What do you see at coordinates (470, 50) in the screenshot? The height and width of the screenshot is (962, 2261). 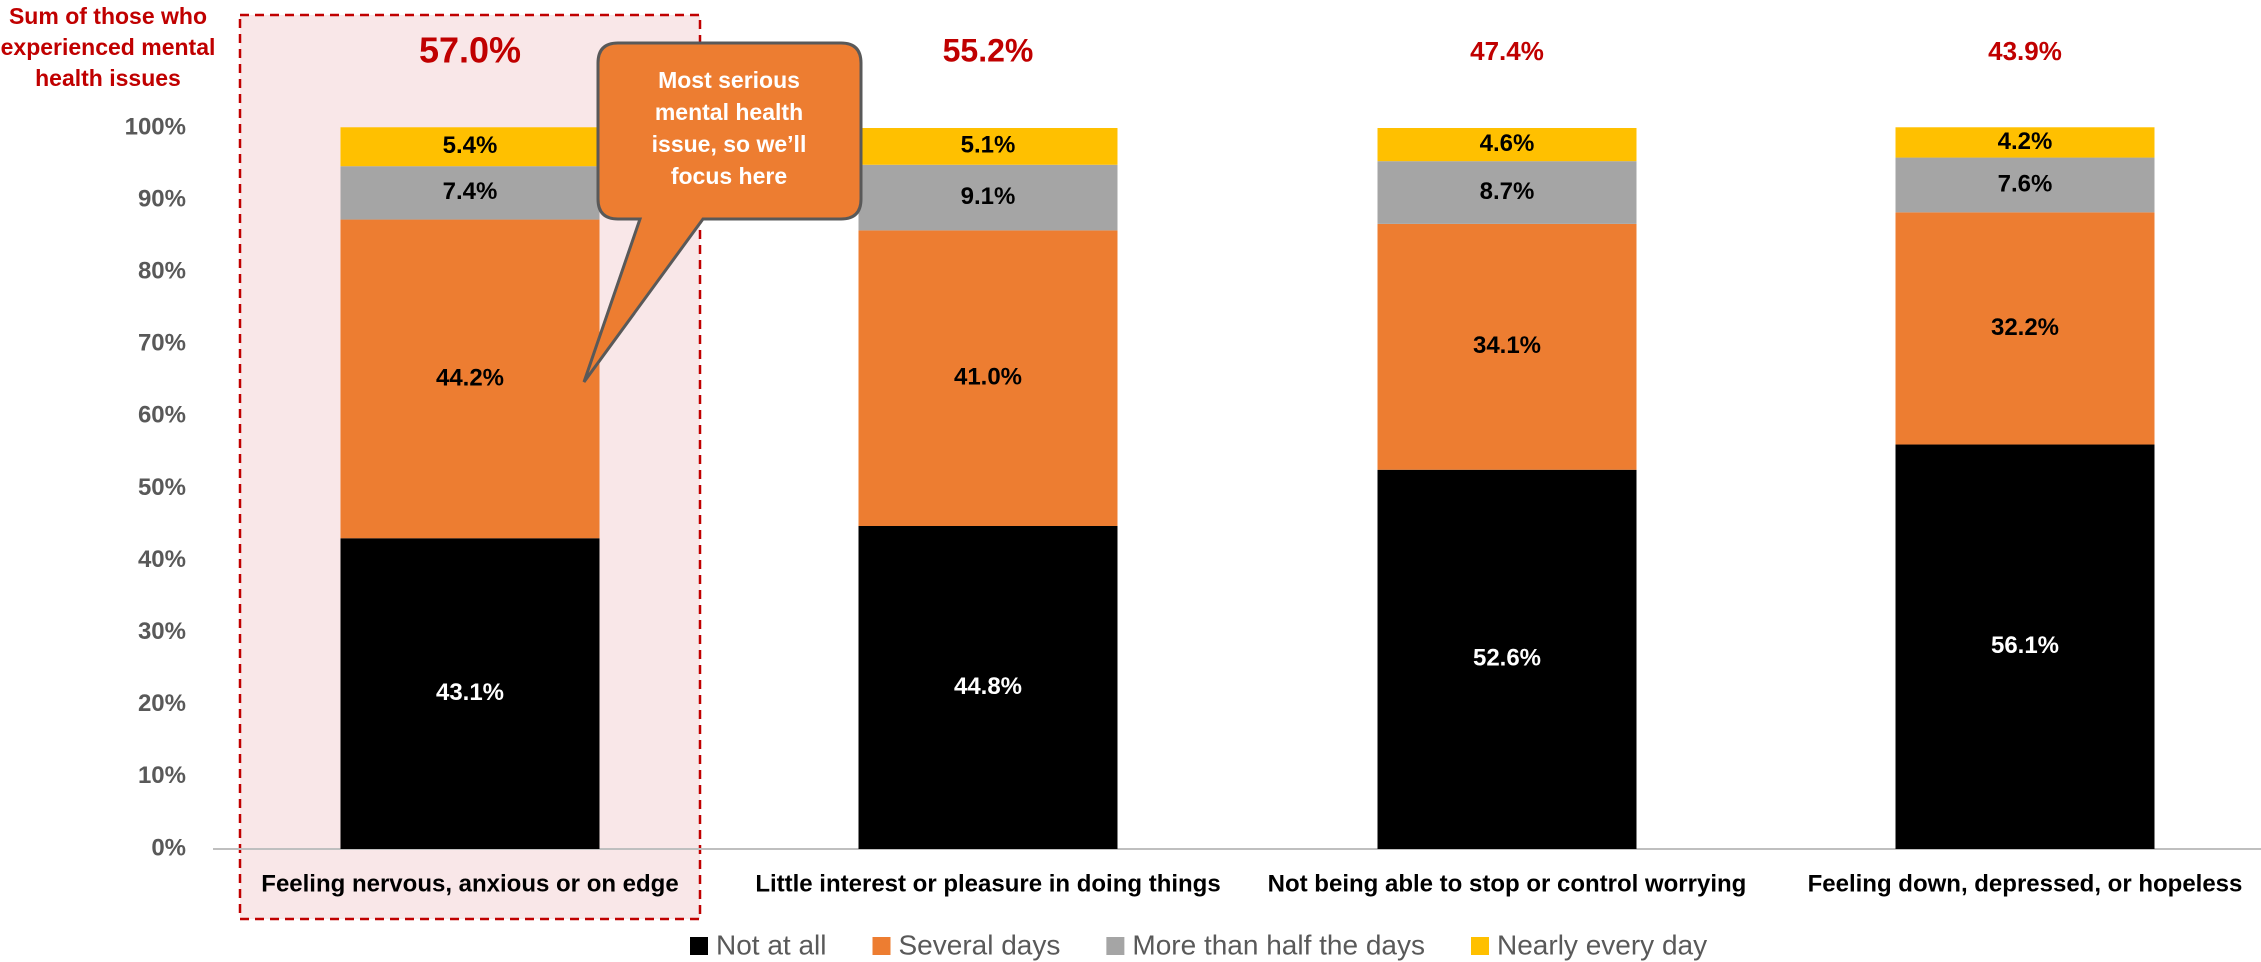 I see `total-label: 57.0%` at bounding box center [470, 50].